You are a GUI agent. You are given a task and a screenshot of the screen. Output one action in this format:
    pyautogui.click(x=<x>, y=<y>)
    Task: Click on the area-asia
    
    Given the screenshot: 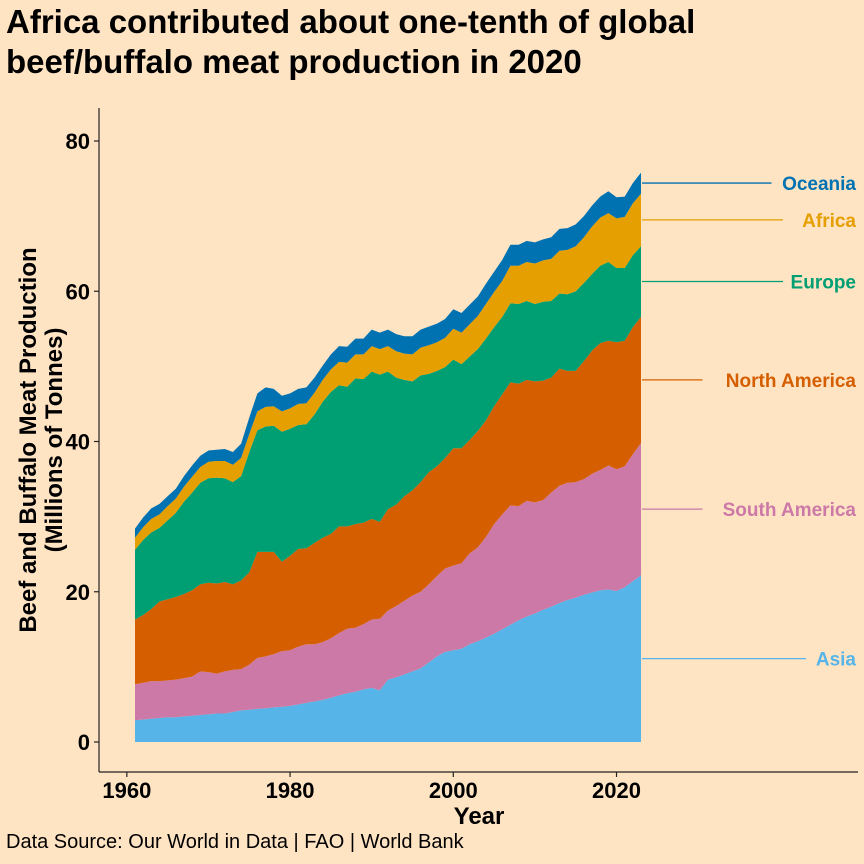 What is the action you would take?
    pyautogui.click(x=388, y=658)
    